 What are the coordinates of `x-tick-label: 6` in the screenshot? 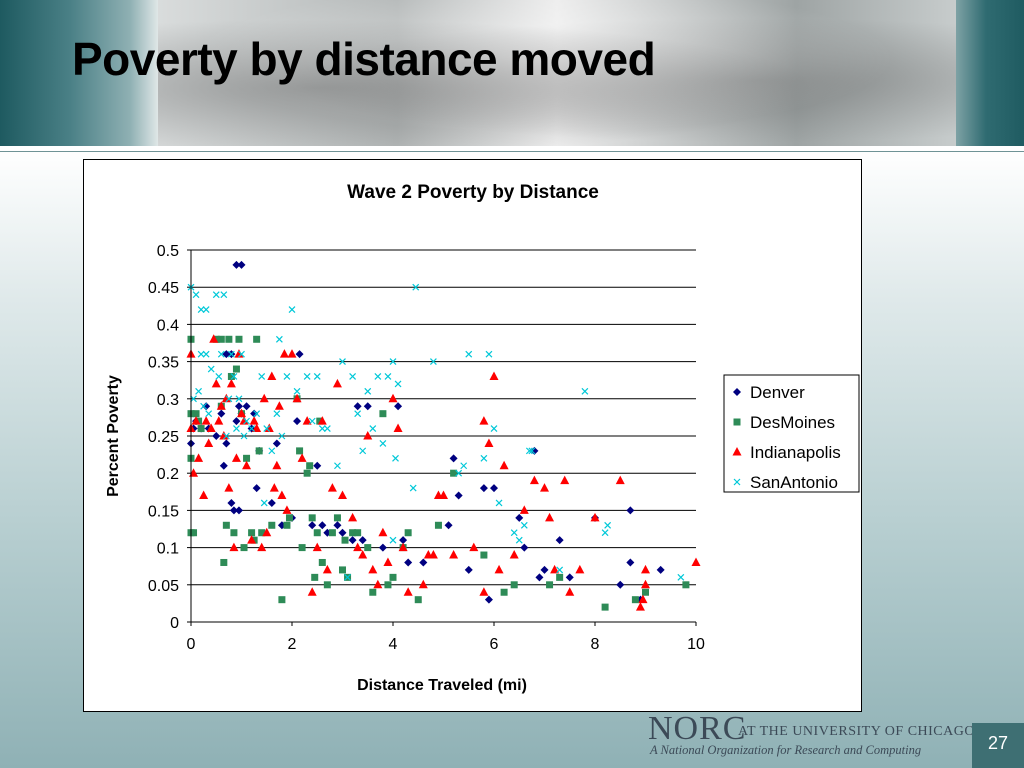 It's located at (494, 644).